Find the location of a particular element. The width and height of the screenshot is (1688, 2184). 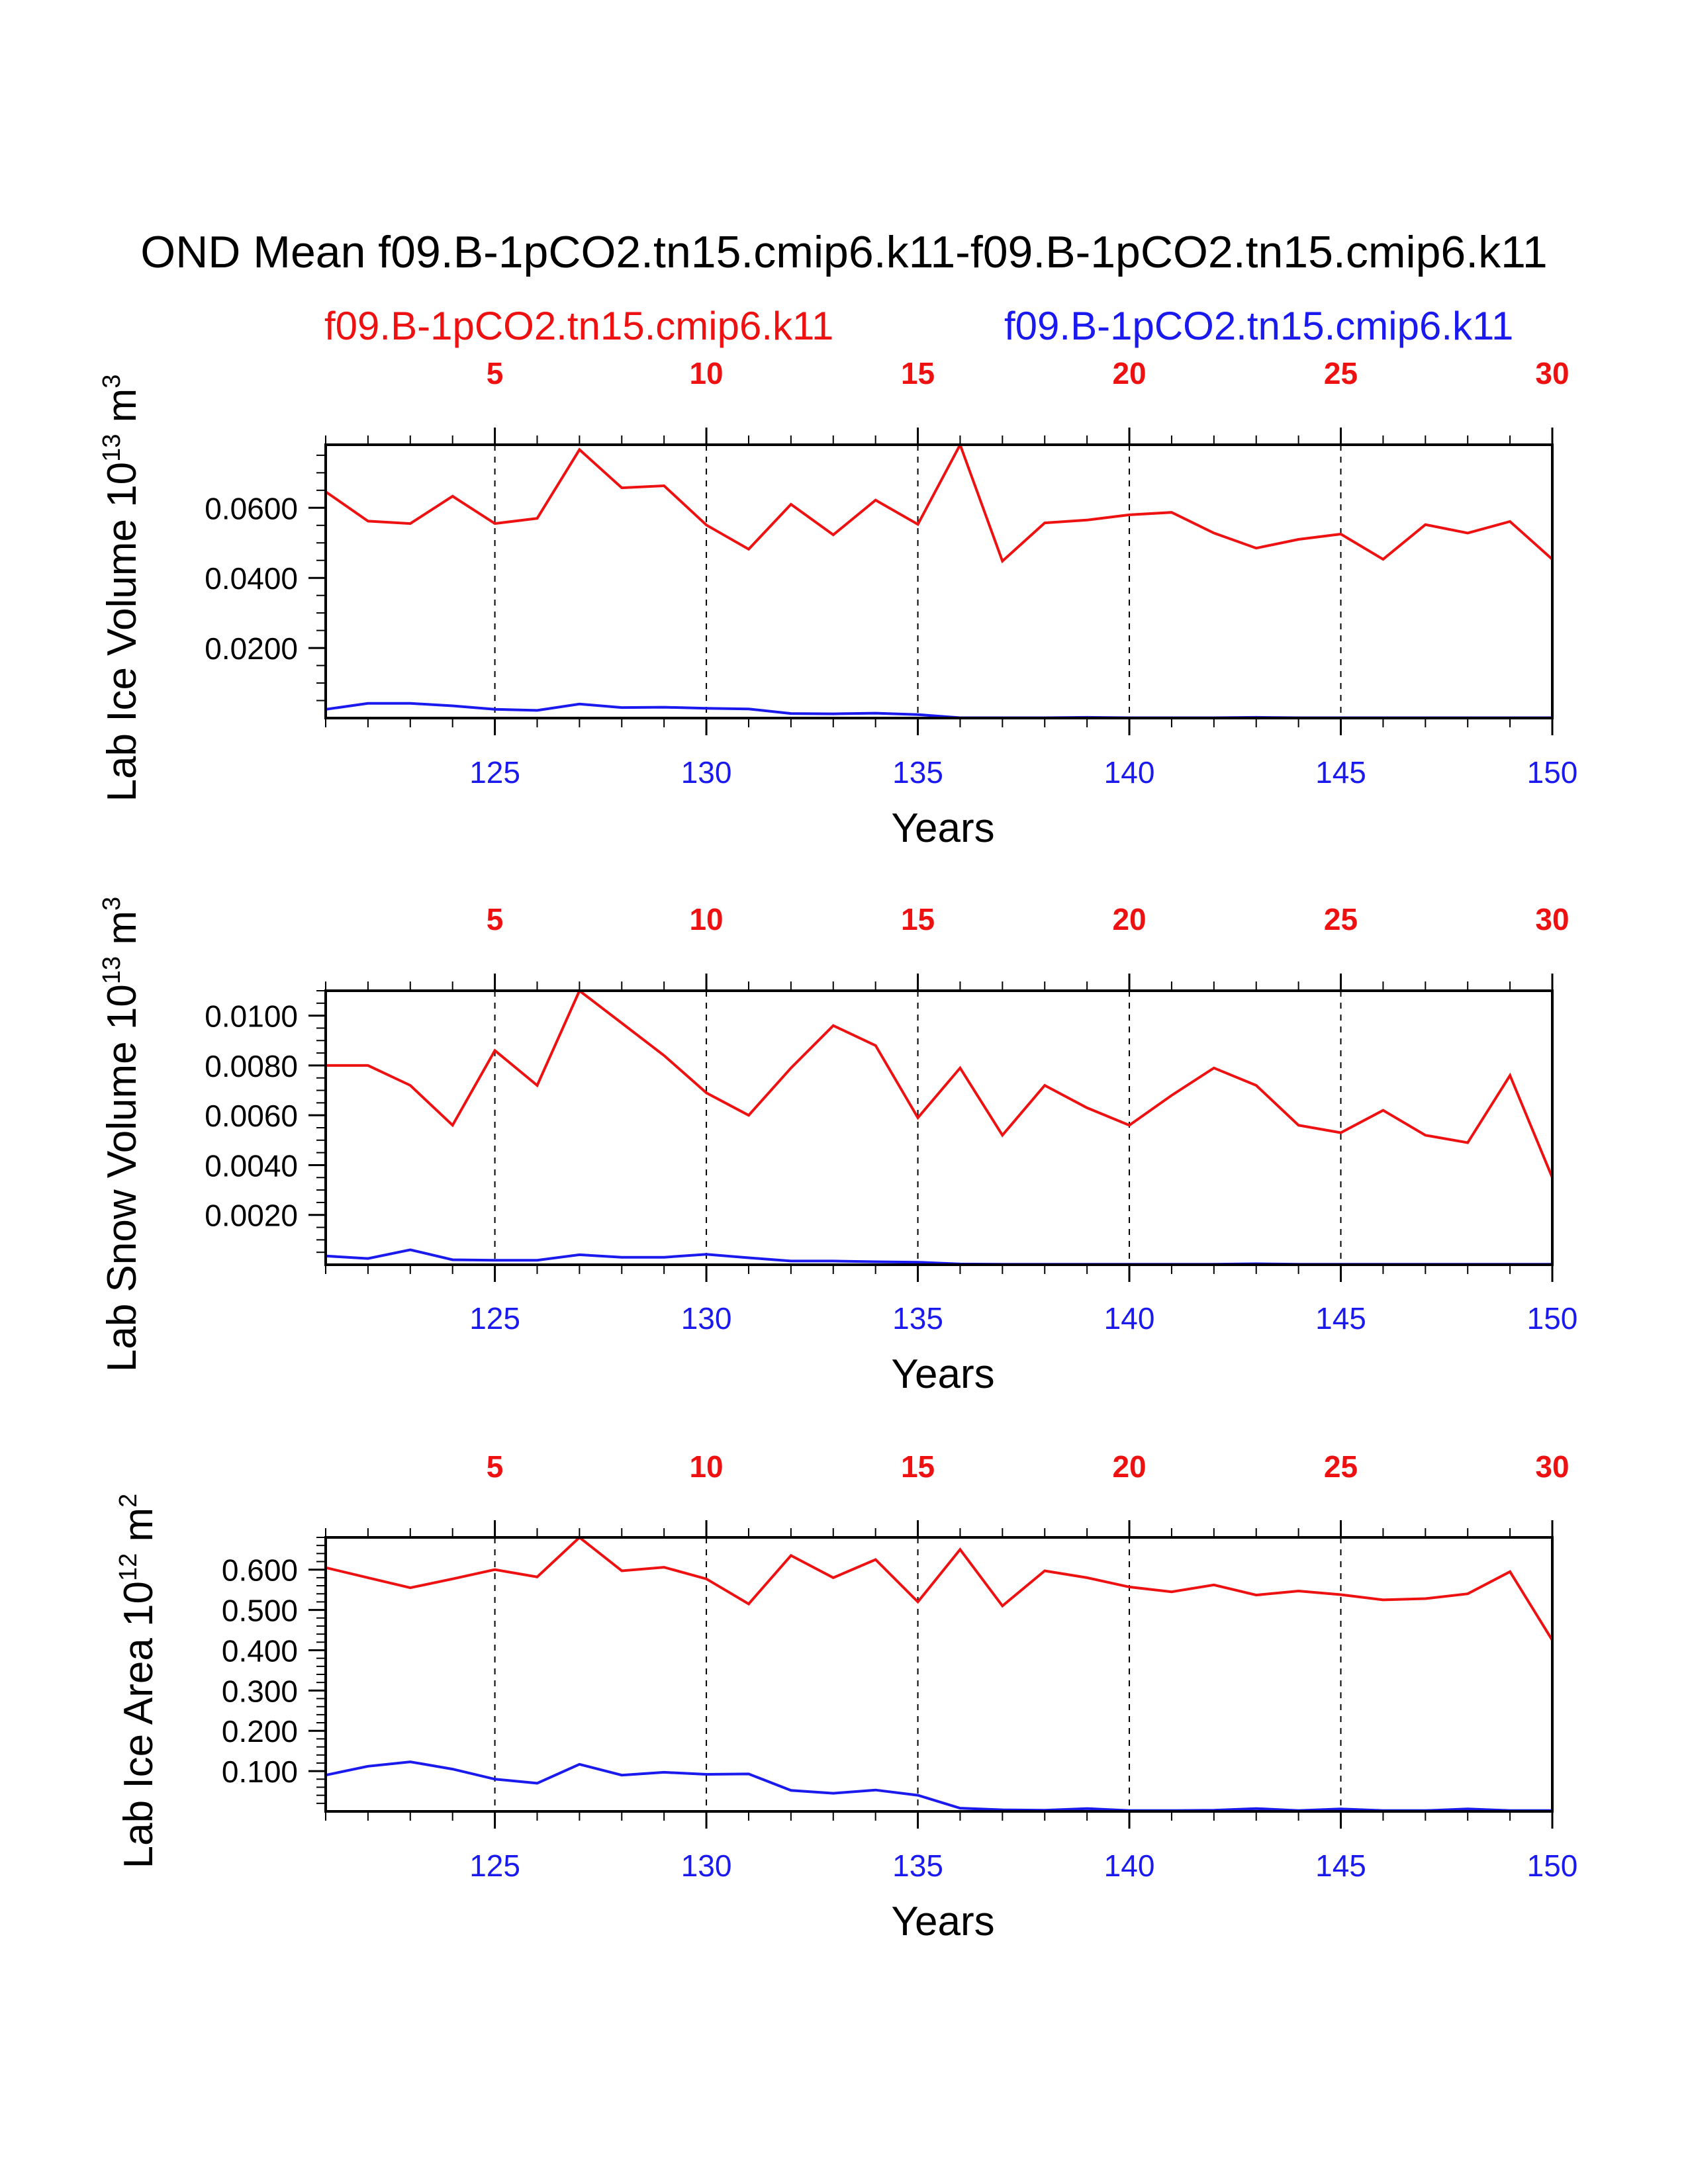

y-tick-label: 0.0020 is located at coordinates (251, 1216).